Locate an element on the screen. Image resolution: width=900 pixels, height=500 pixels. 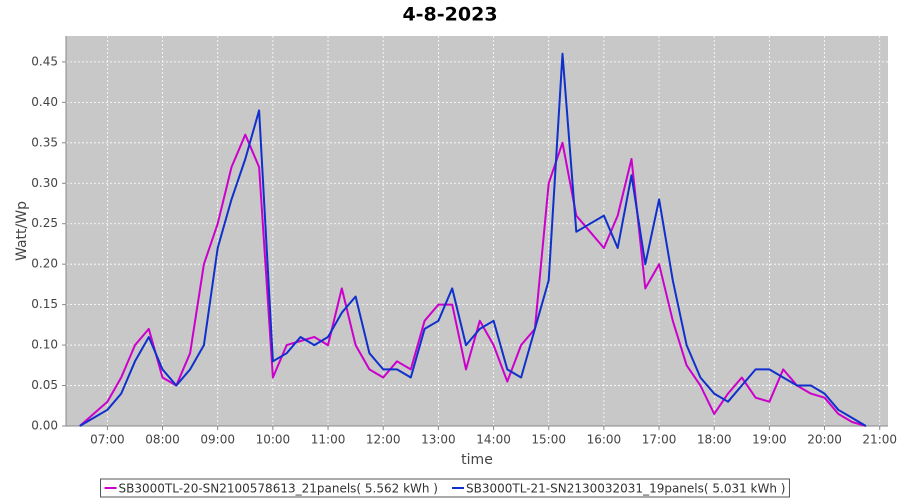
y-axis-label: Watt/Wp is located at coordinates (22, 231).